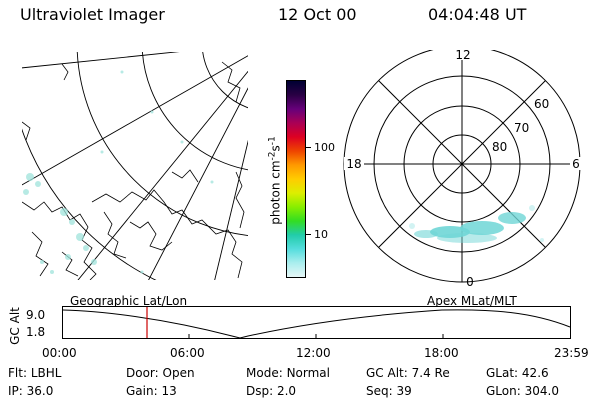 The width and height of the screenshot is (600, 400). Describe the element at coordinates (187, 353) in the screenshot. I see `time-tick-0600: 06:00` at that location.